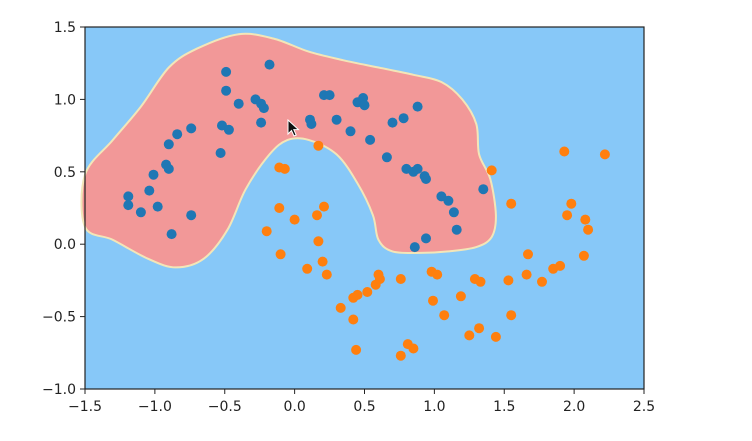  I want to click on x-tick-label: 0.5, so click(364, 407).